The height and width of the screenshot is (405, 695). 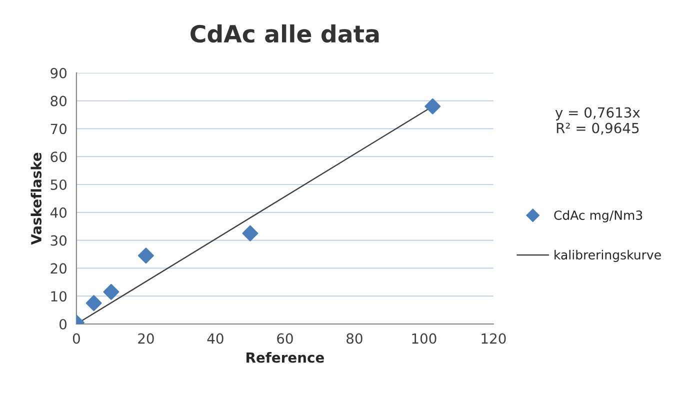 I want to click on legend-label: CdAc mg/Nm3, so click(x=598, y=216).